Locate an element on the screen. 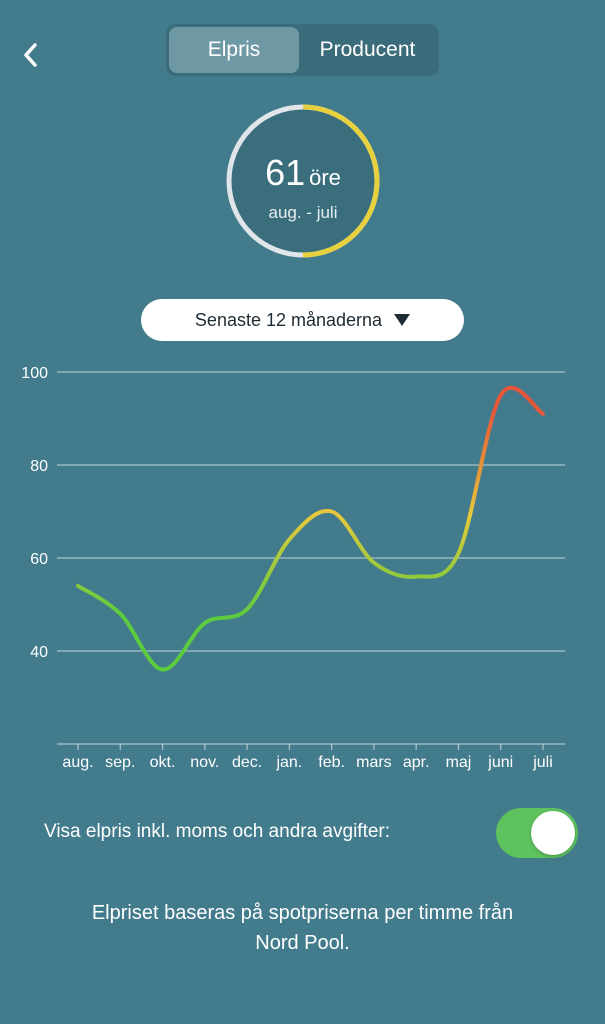 Image resolution: width=605 pixels, height=1024 pixels. price-value: 61 is located at coordinates (285, 172).